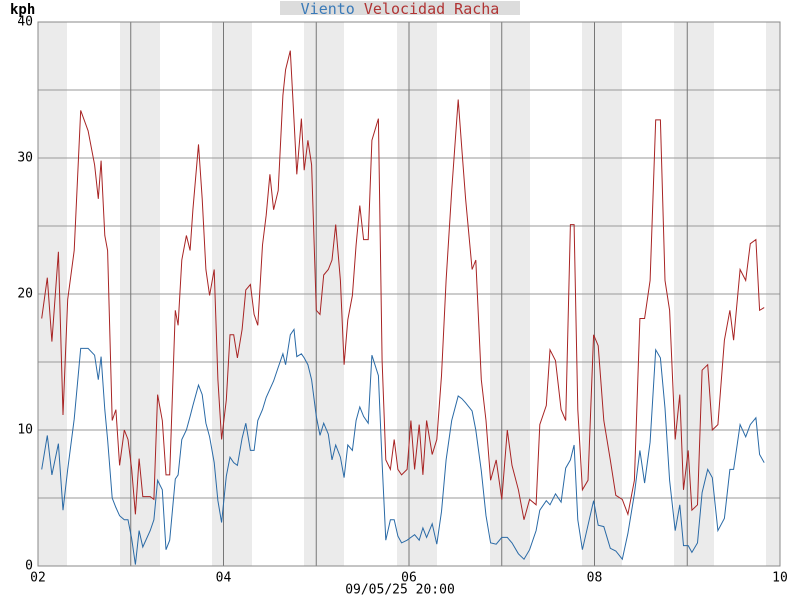 Image resolution: width=800 pixels, height=600 pixels. I want to click on y-tick-label: 0, so click(29, 566).